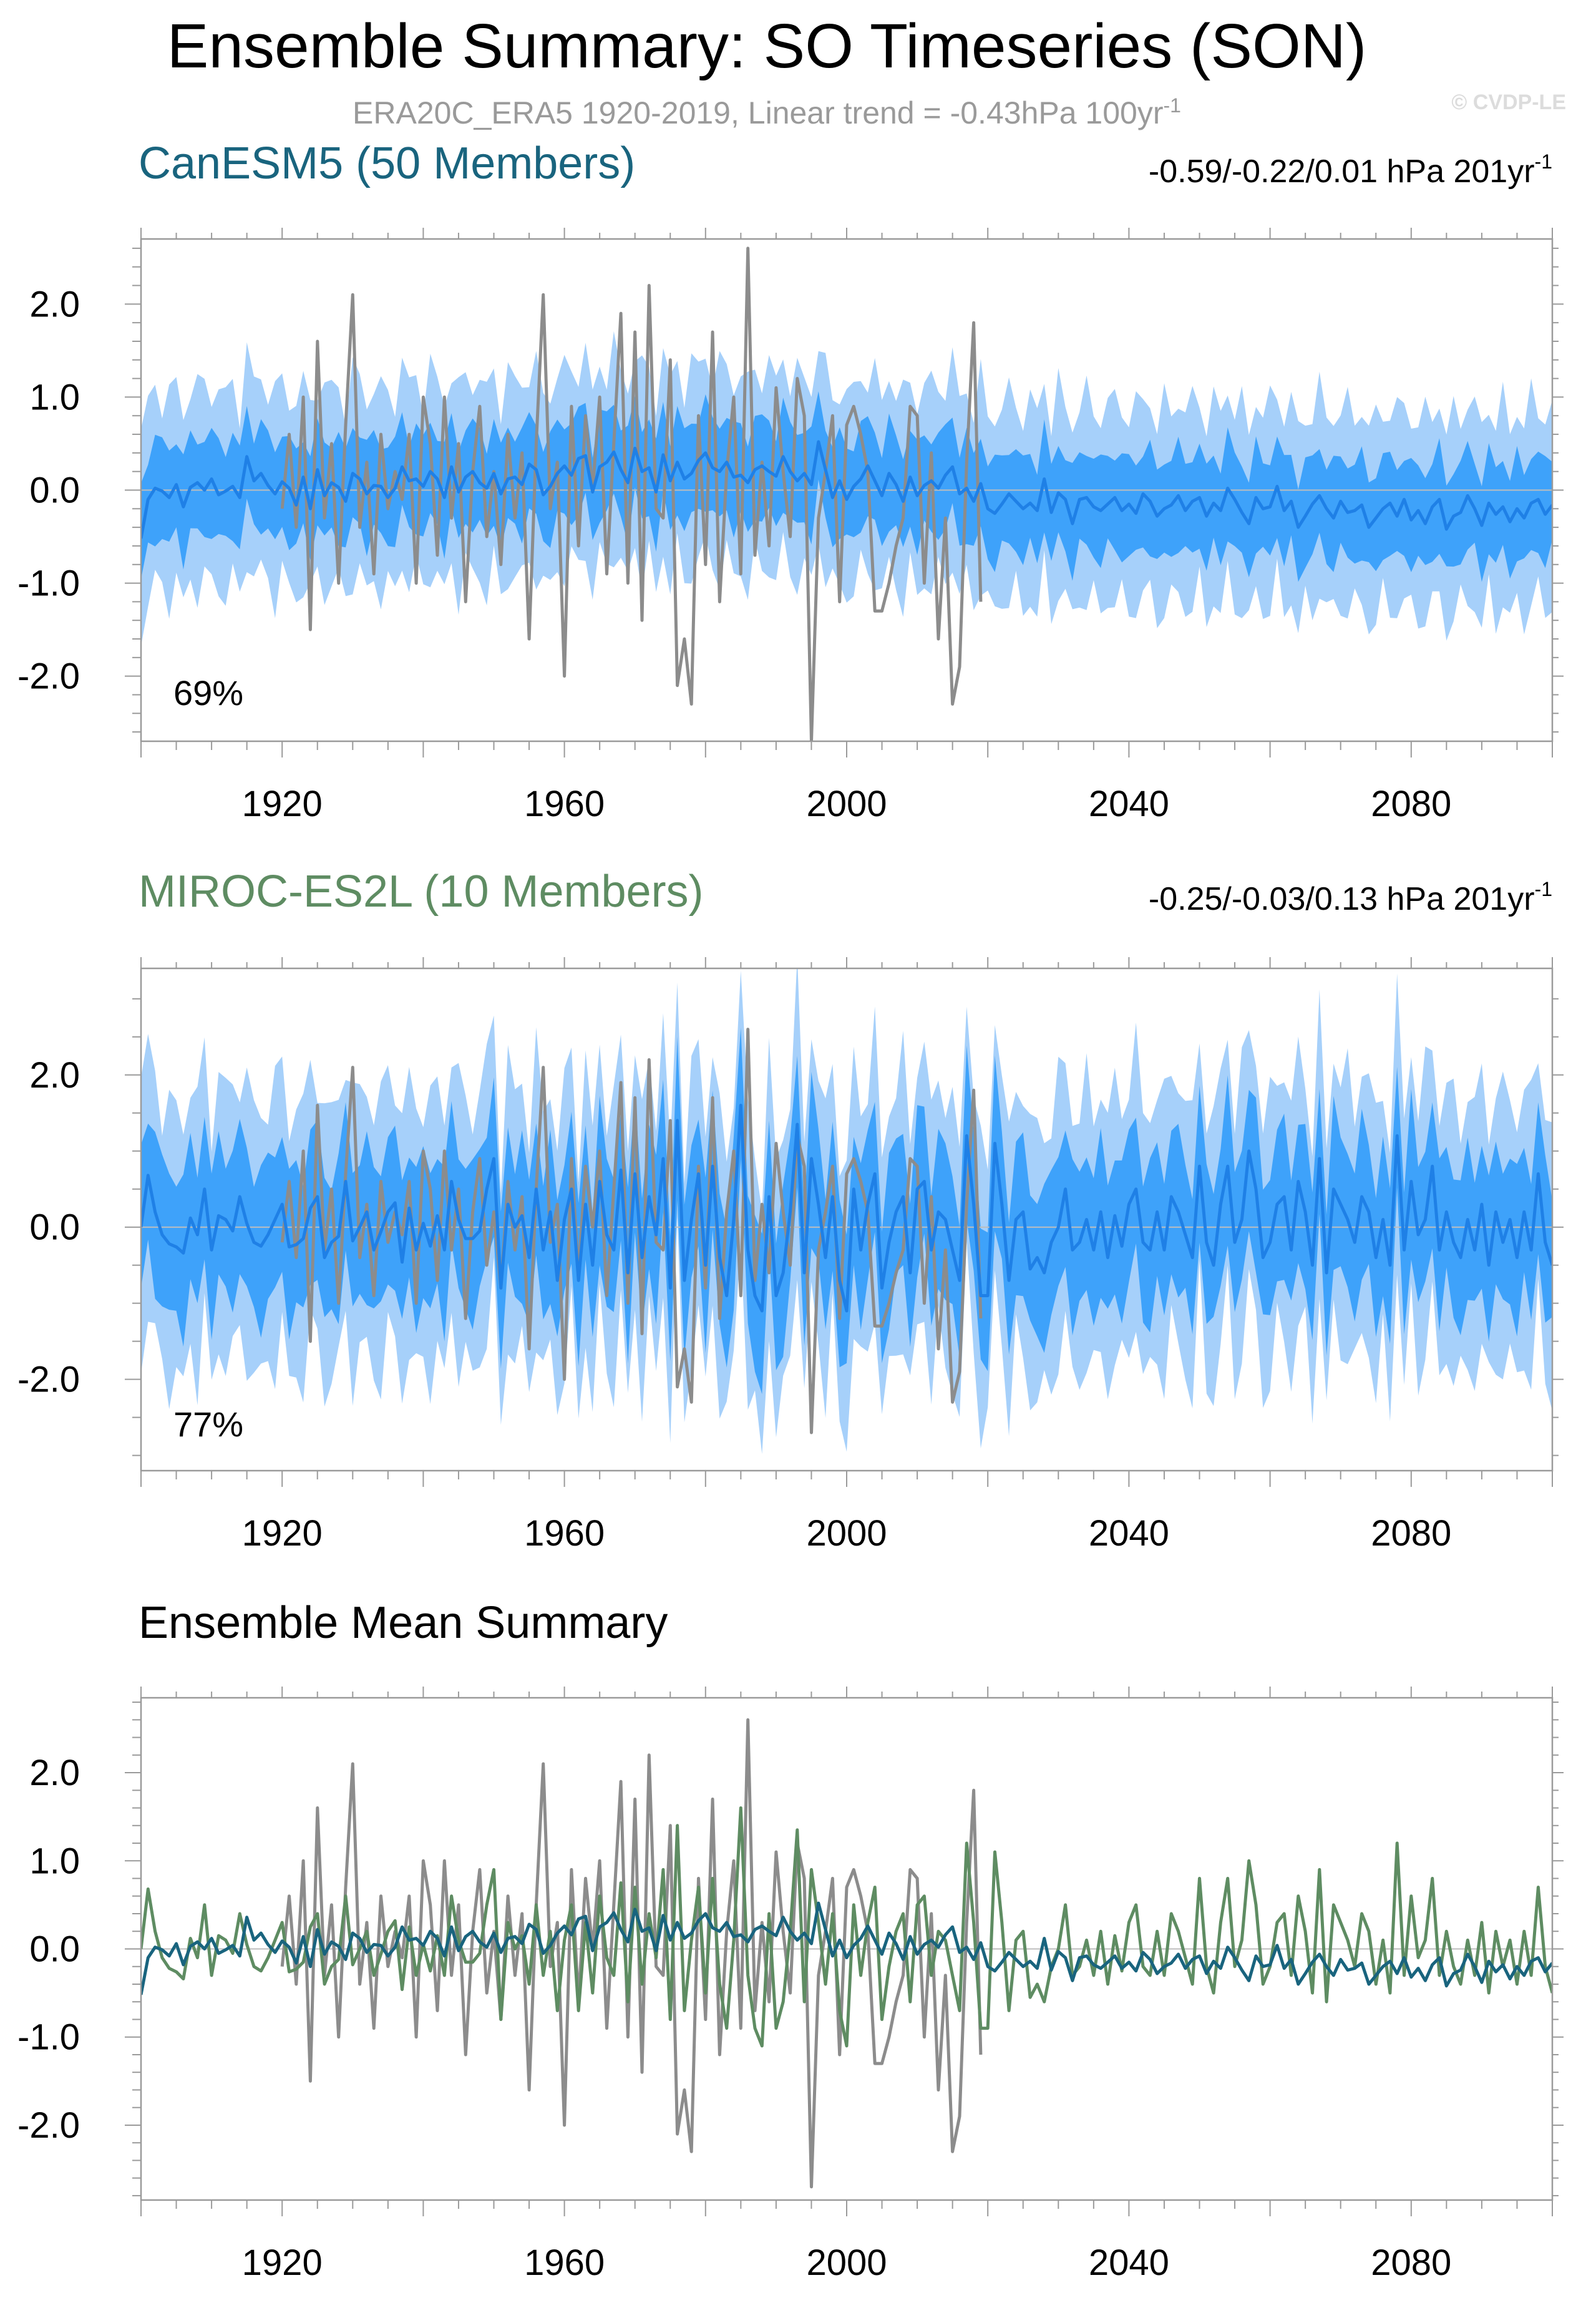 This screenshot has height=2313, width=1596. I want to click on trend-sup-canesm5: -1, so click(1543, 161).